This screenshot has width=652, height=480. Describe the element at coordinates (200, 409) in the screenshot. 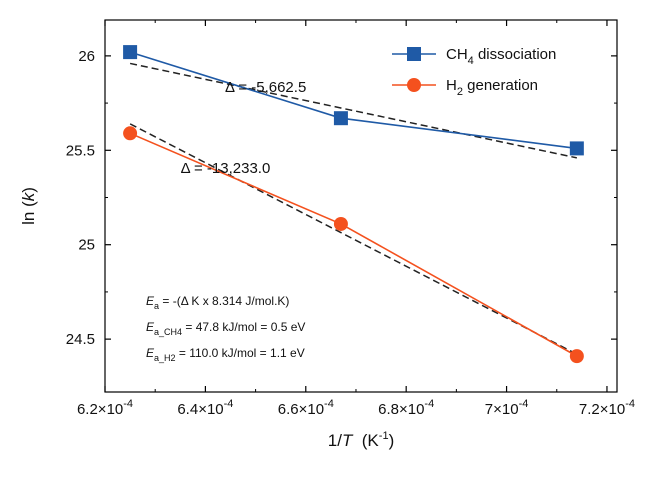

I see `x-tick-label-mantissa: 6.4×10` at that location.